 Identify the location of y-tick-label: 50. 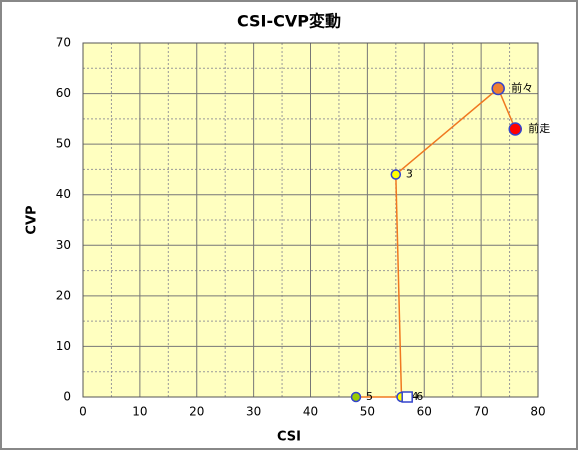
(63, 144).